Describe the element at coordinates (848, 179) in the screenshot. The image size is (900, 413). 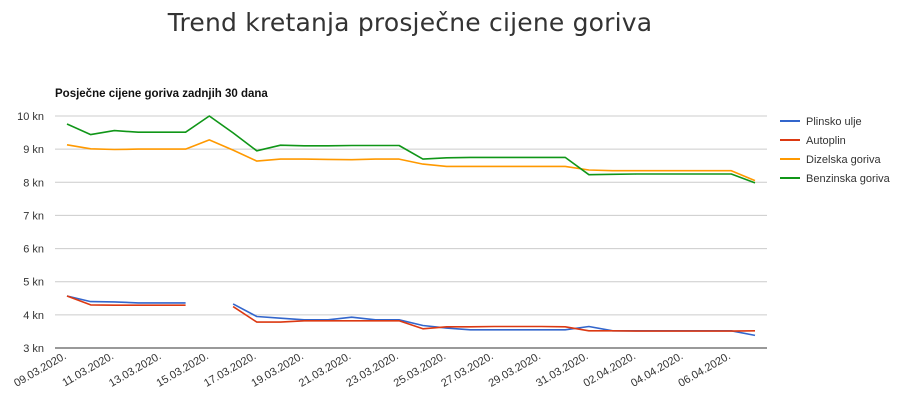
I see `legend-label: Benzinska goriva` at that location.